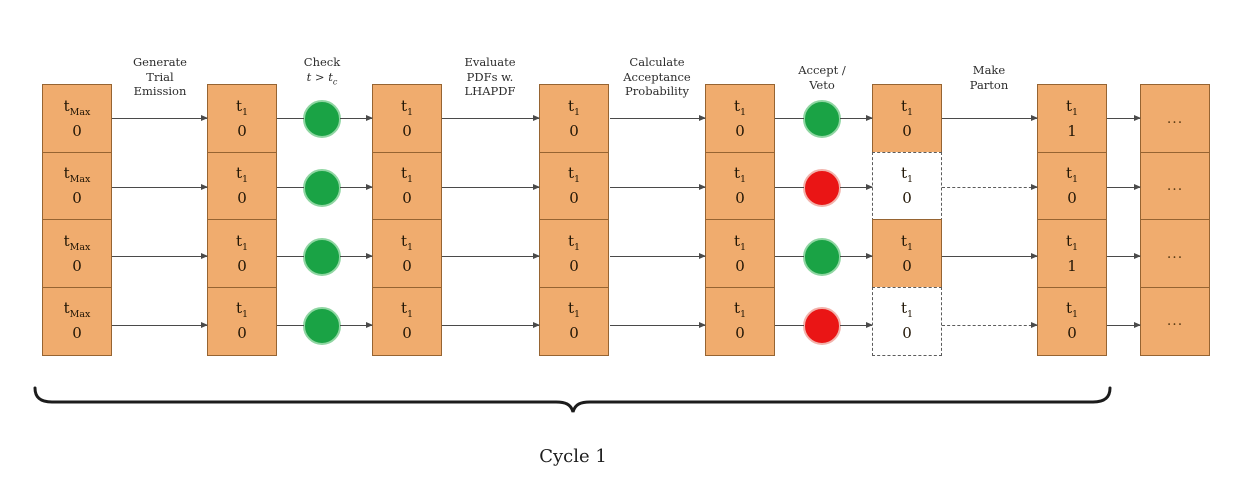  I want to click on stage-label-check-cutoff: Check t > tc, so click(322, 72).